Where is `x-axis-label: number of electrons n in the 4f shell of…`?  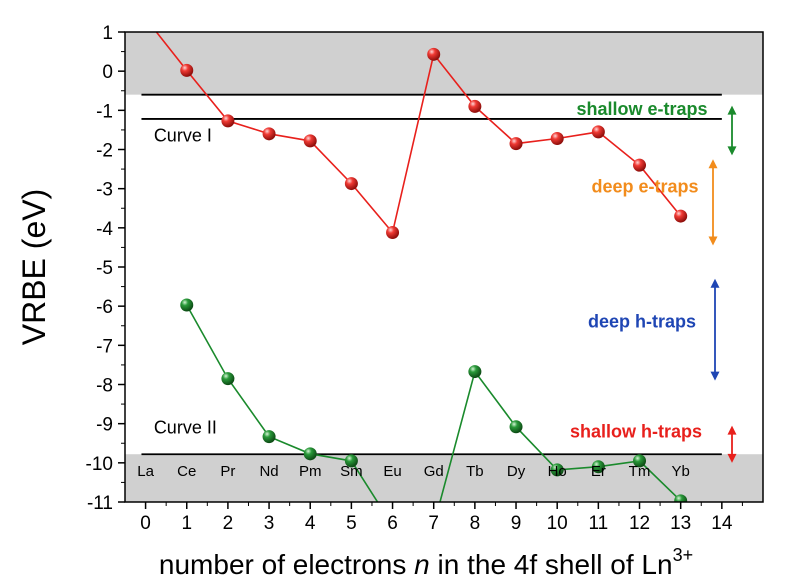
x-axis-label: number of electrons n in the 4f shell of… is located at coordinates (426, 562).